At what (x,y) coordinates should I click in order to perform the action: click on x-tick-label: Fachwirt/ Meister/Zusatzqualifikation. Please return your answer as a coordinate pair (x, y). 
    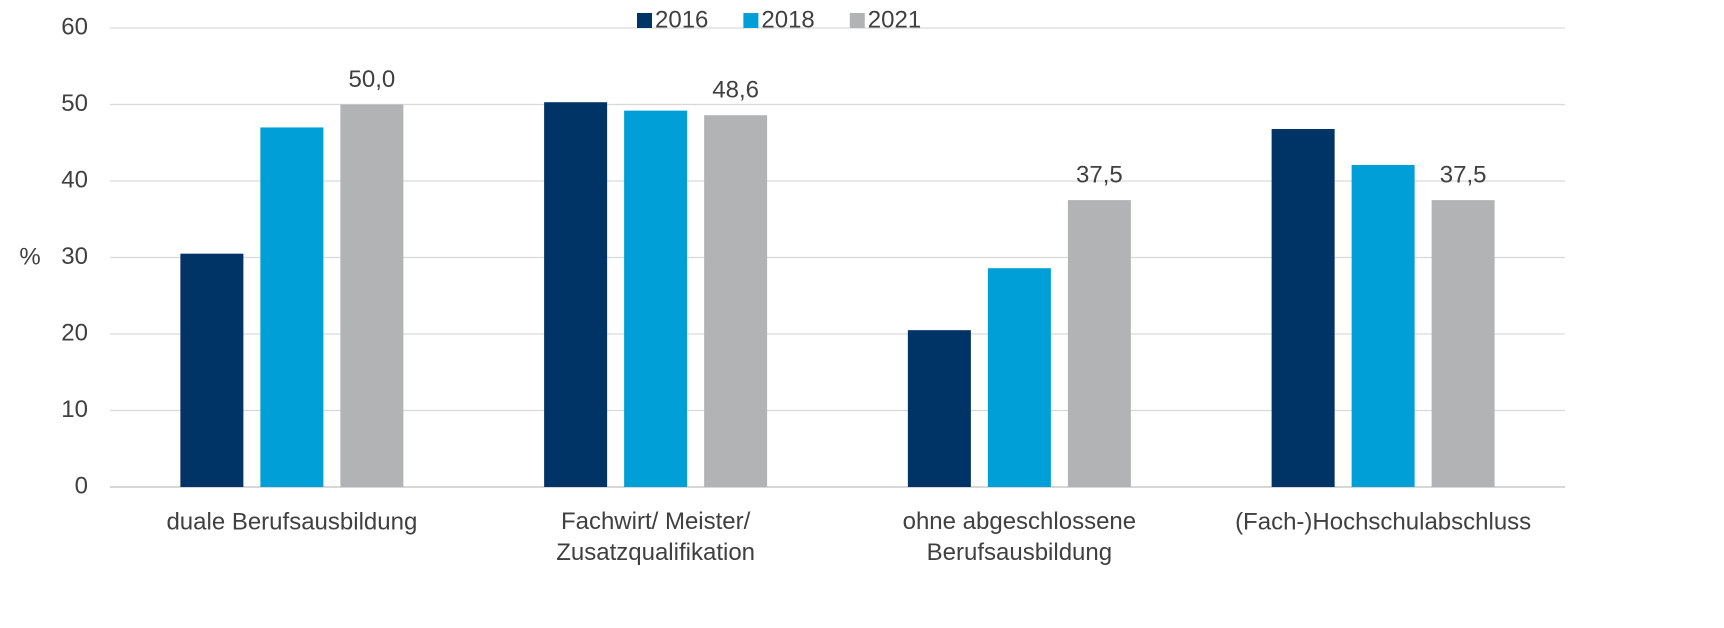
    Looking at the image, I should click on (655, 537).